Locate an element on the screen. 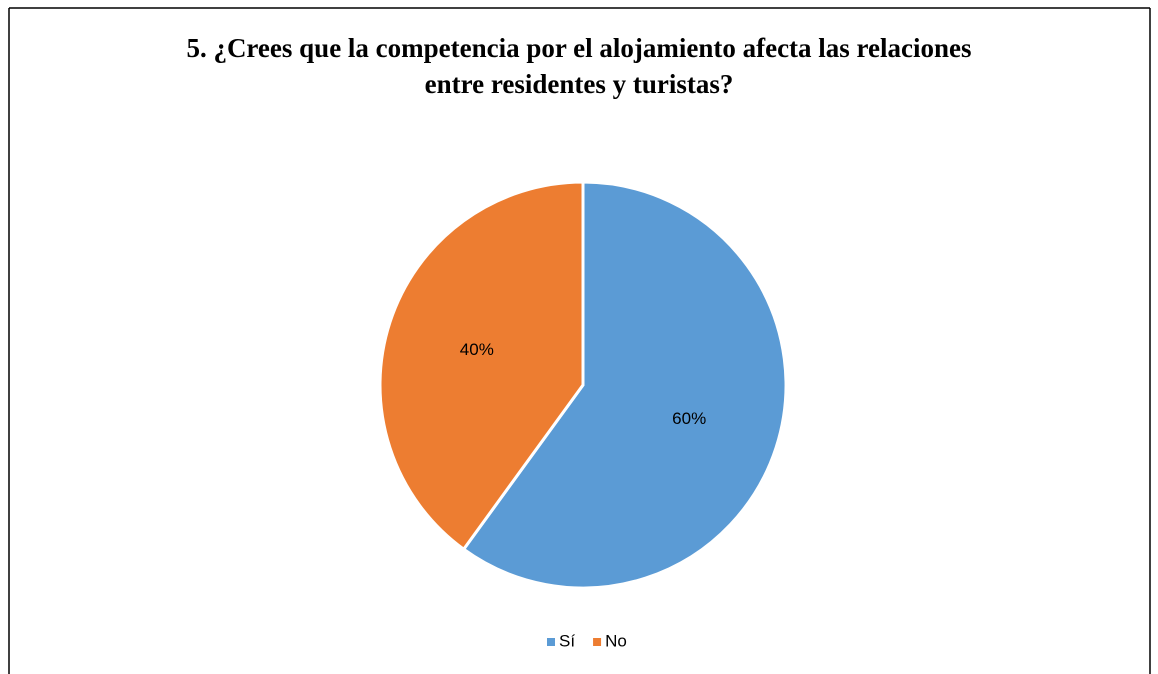 Image resolution: width=1158 pixels, height=674 pixels. data-label: 40% is located at coordinates (477, 349).